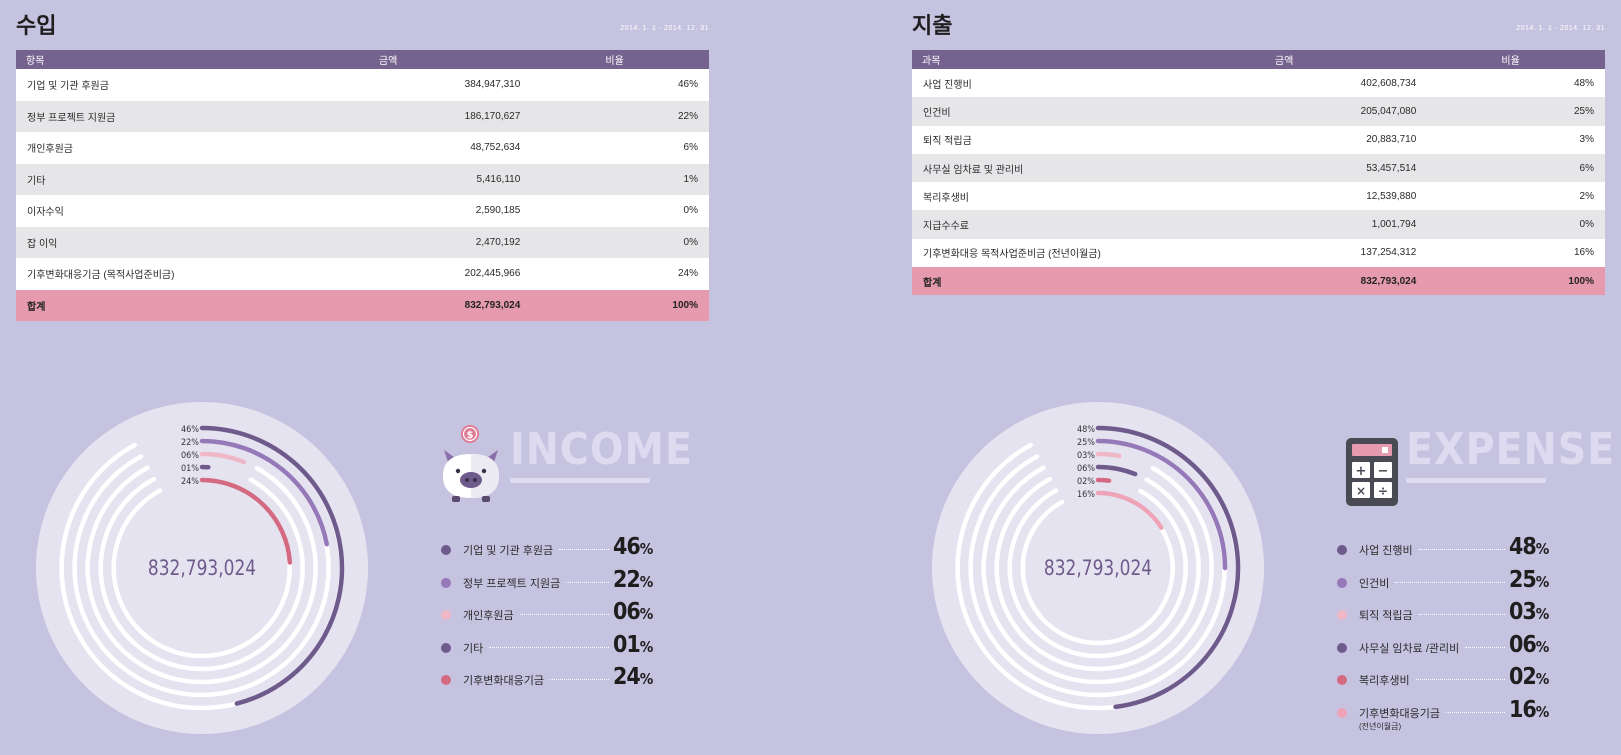 This screenshot has height=755, width=1621. Describe the element at coordinates (362, 179) in the screenshot. I see `table-row: 기타 5,416,110 1%` at that location.